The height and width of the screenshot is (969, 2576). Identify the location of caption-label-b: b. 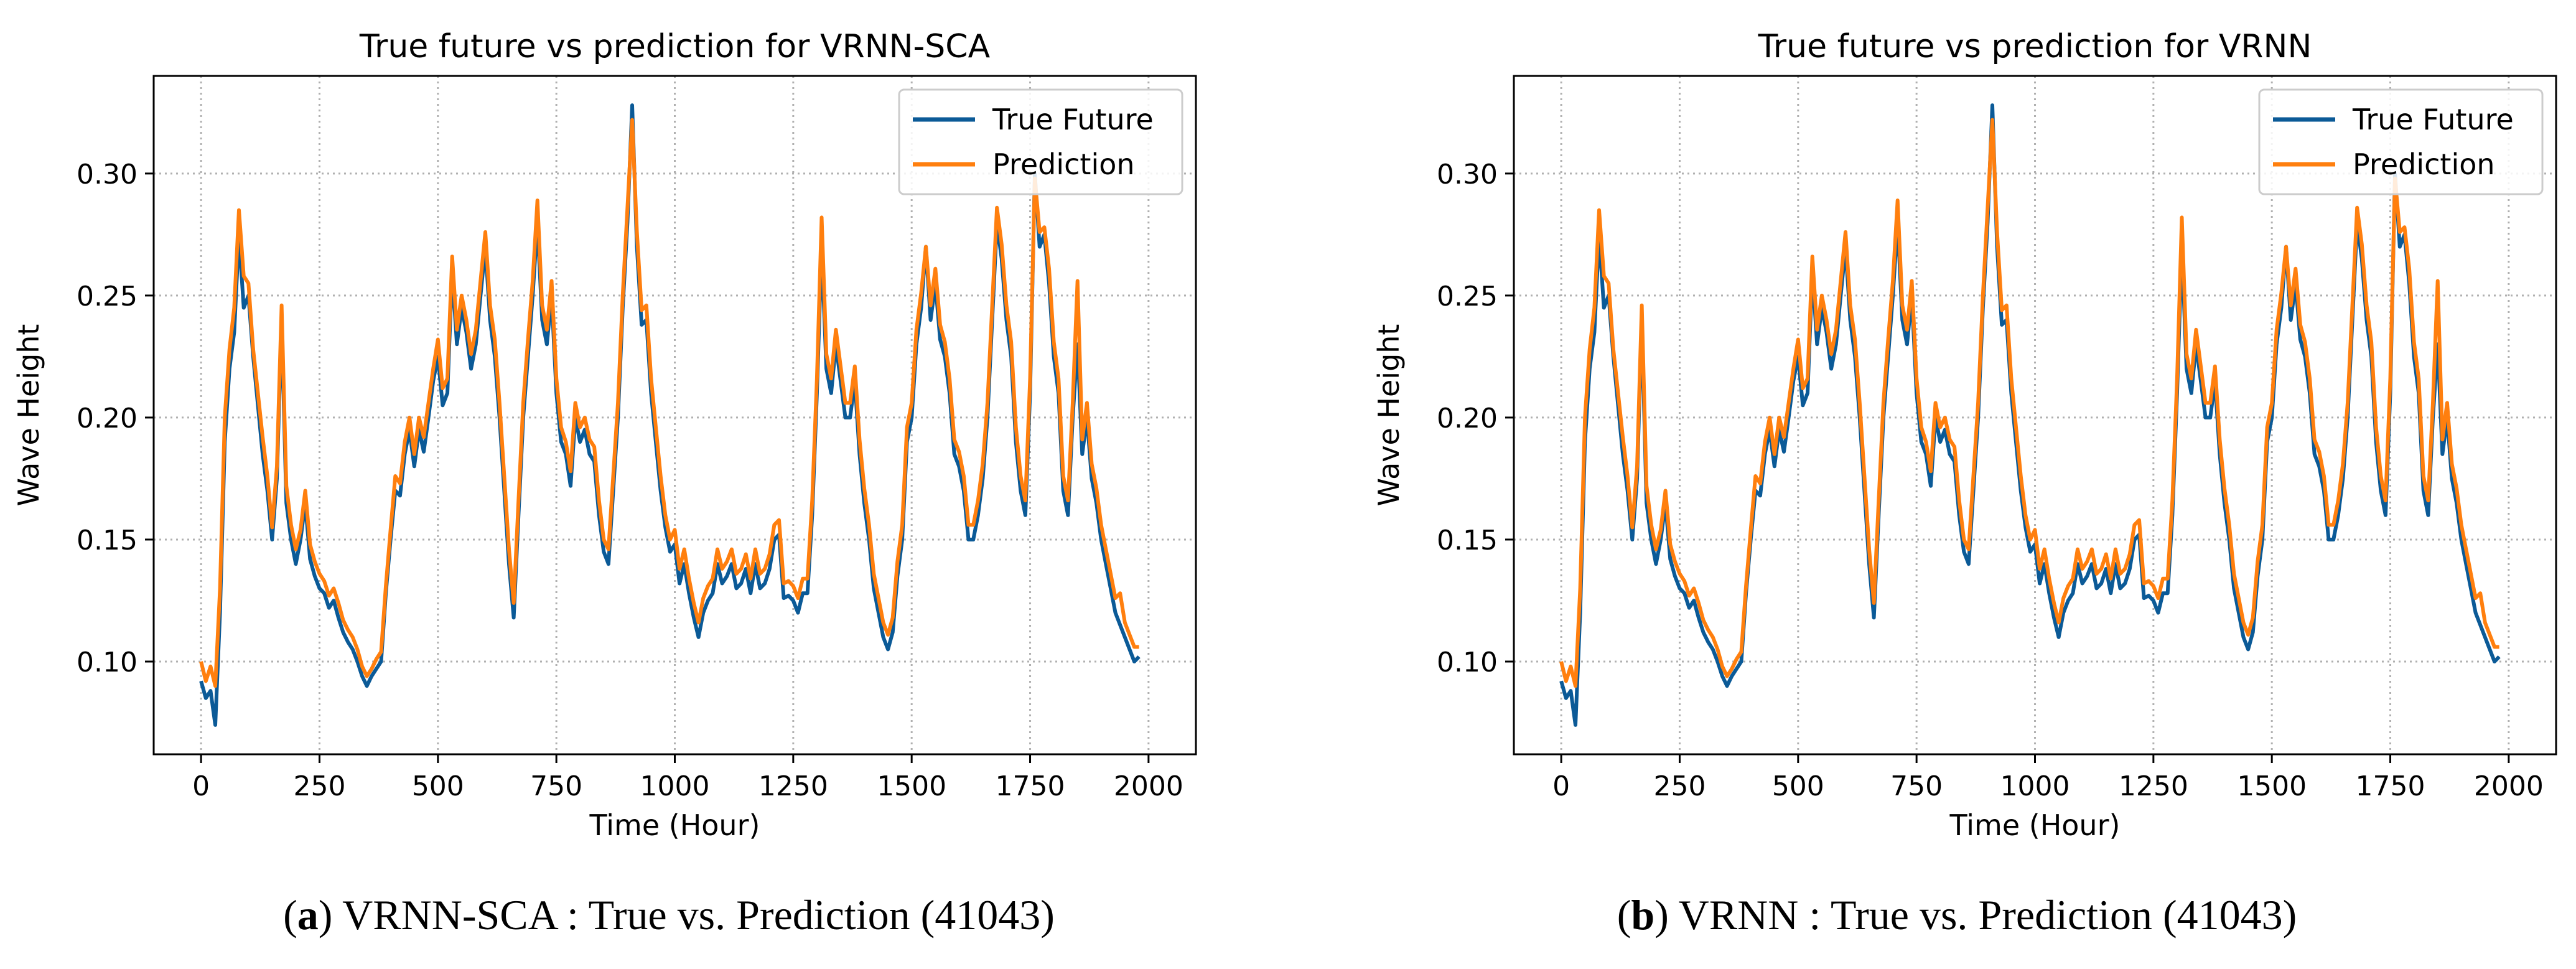
(1643, 915).